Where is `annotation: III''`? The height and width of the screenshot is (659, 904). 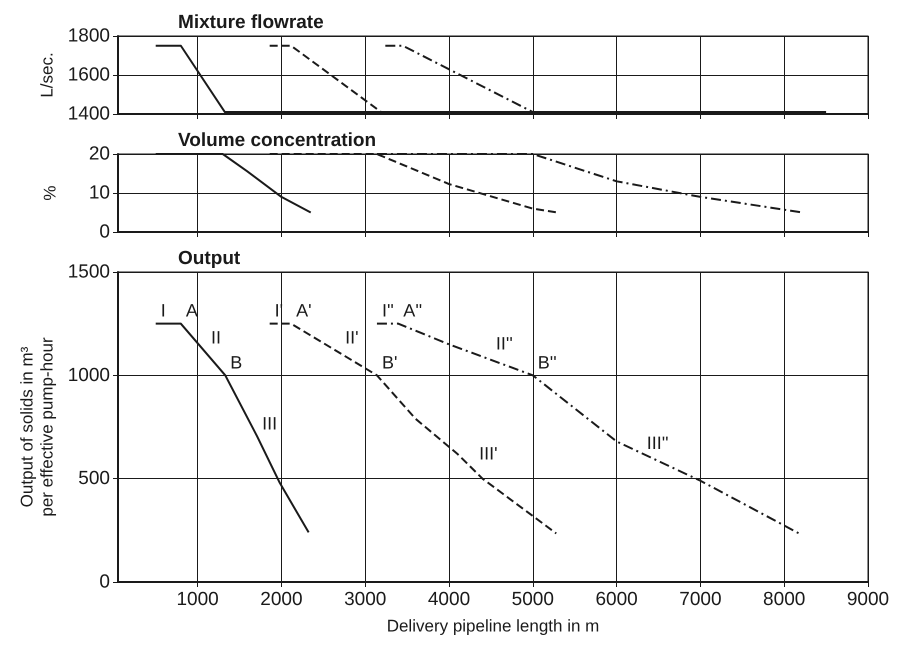
annotation: III'' is located at coordinates (657, 442).